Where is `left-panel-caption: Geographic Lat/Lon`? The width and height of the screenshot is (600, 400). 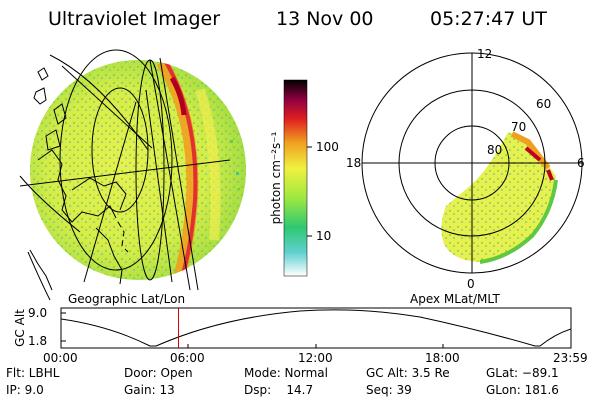
left-panel-caption: Geographic Lat/Lon is located at coordinates (127, 299).